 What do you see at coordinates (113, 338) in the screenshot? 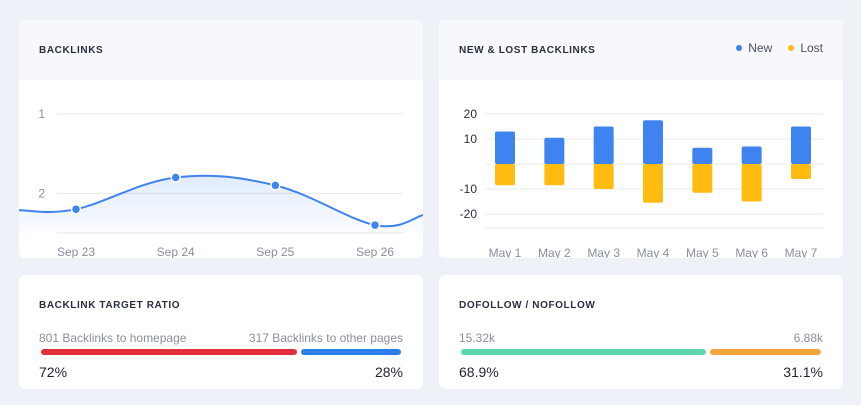
I see `ratio-left-label: 801 Backlinks to homepage` at bounding box center [113, 338].